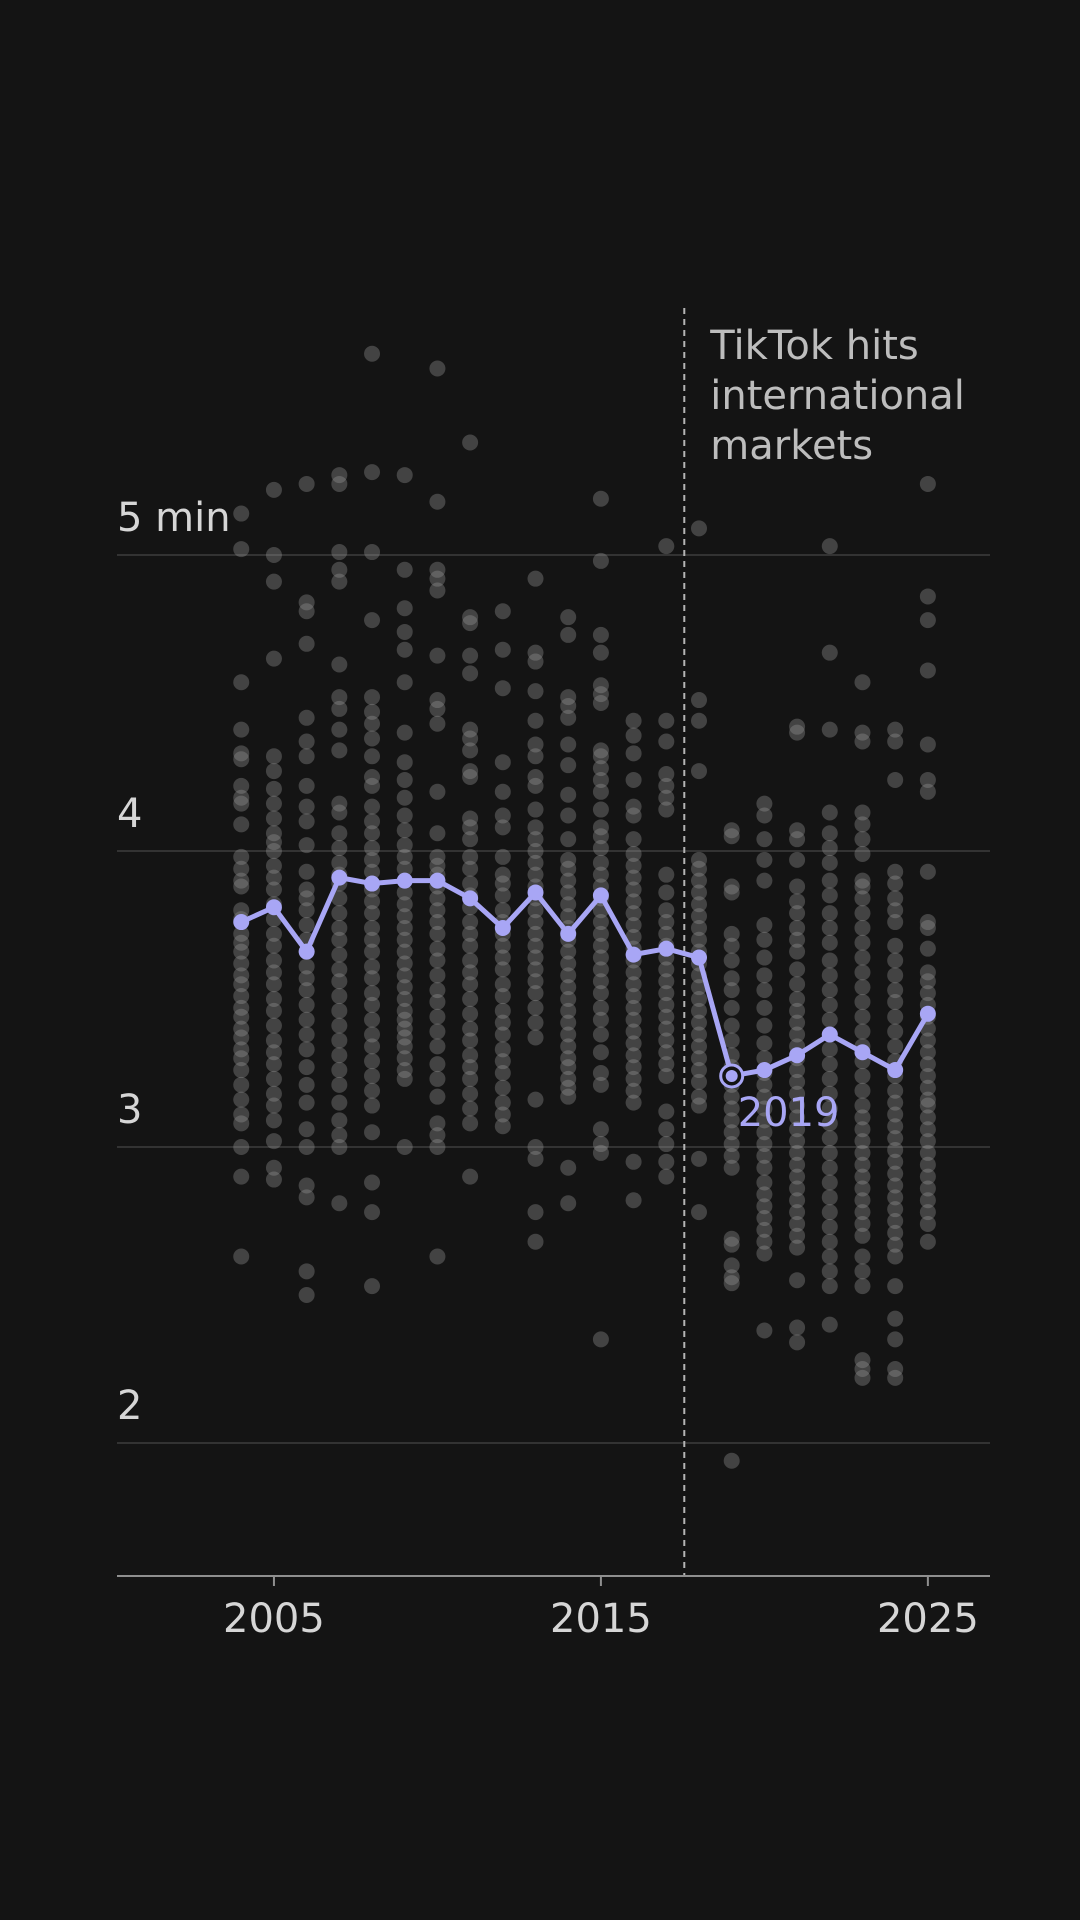  What do you see at coordinates (601, 1619) in the screenshot?
I see `x-tick-label: 2015` at bounding box center [601, 1619].